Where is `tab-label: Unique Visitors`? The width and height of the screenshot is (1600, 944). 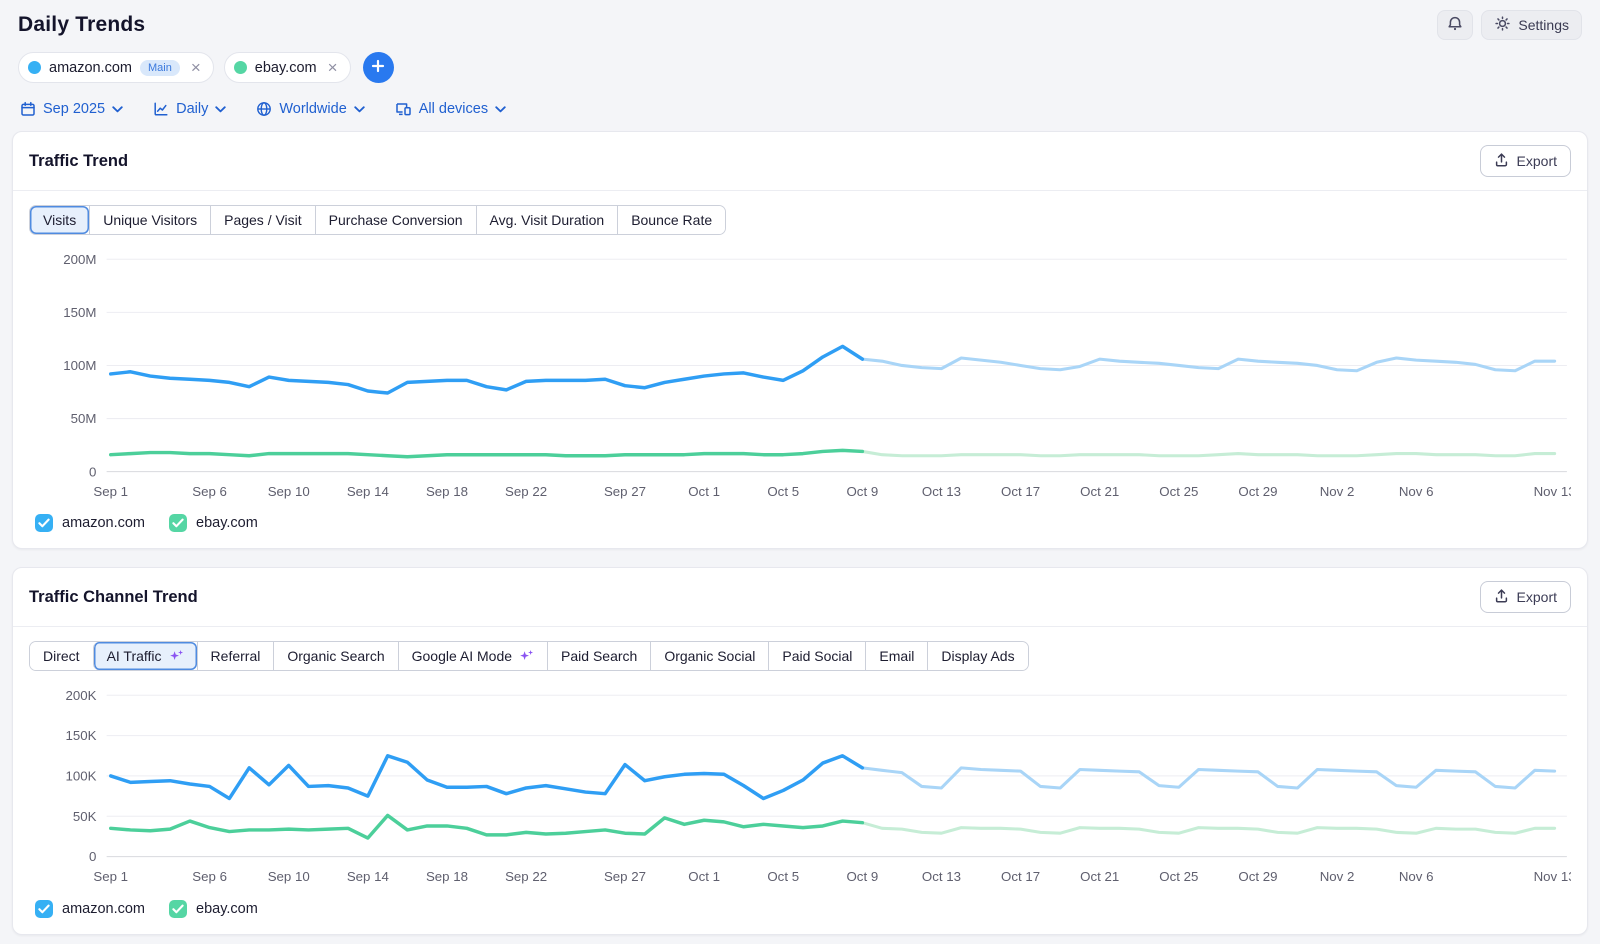
tab-label: Unique Visitors is located at coordinates (150, 220).